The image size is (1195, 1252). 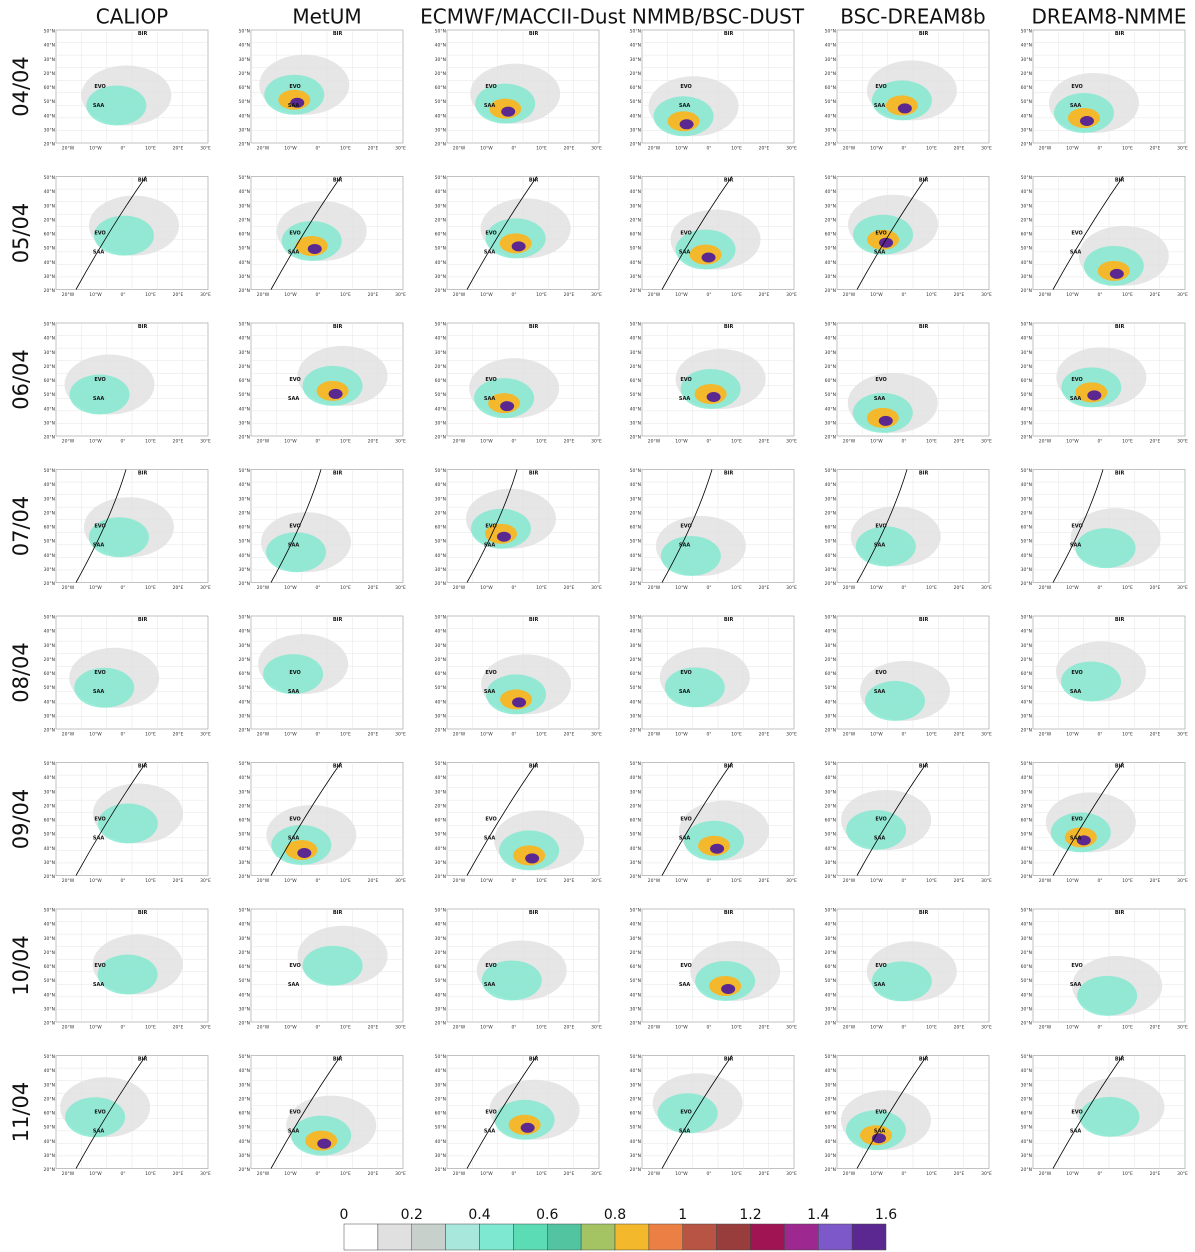 What do you see at coordinates (718, 17) in the screenshot?
I see `column-title: NMMB/BSC-DUST` at bounding box center [718, 17].